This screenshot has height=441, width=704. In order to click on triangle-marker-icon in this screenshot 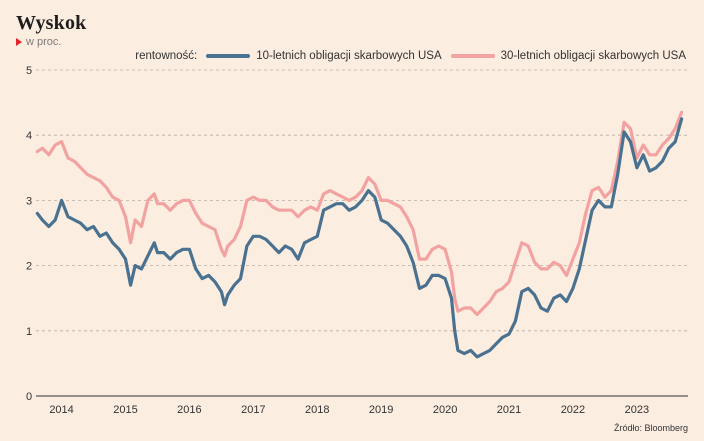, I will do `click(19, 42)`.